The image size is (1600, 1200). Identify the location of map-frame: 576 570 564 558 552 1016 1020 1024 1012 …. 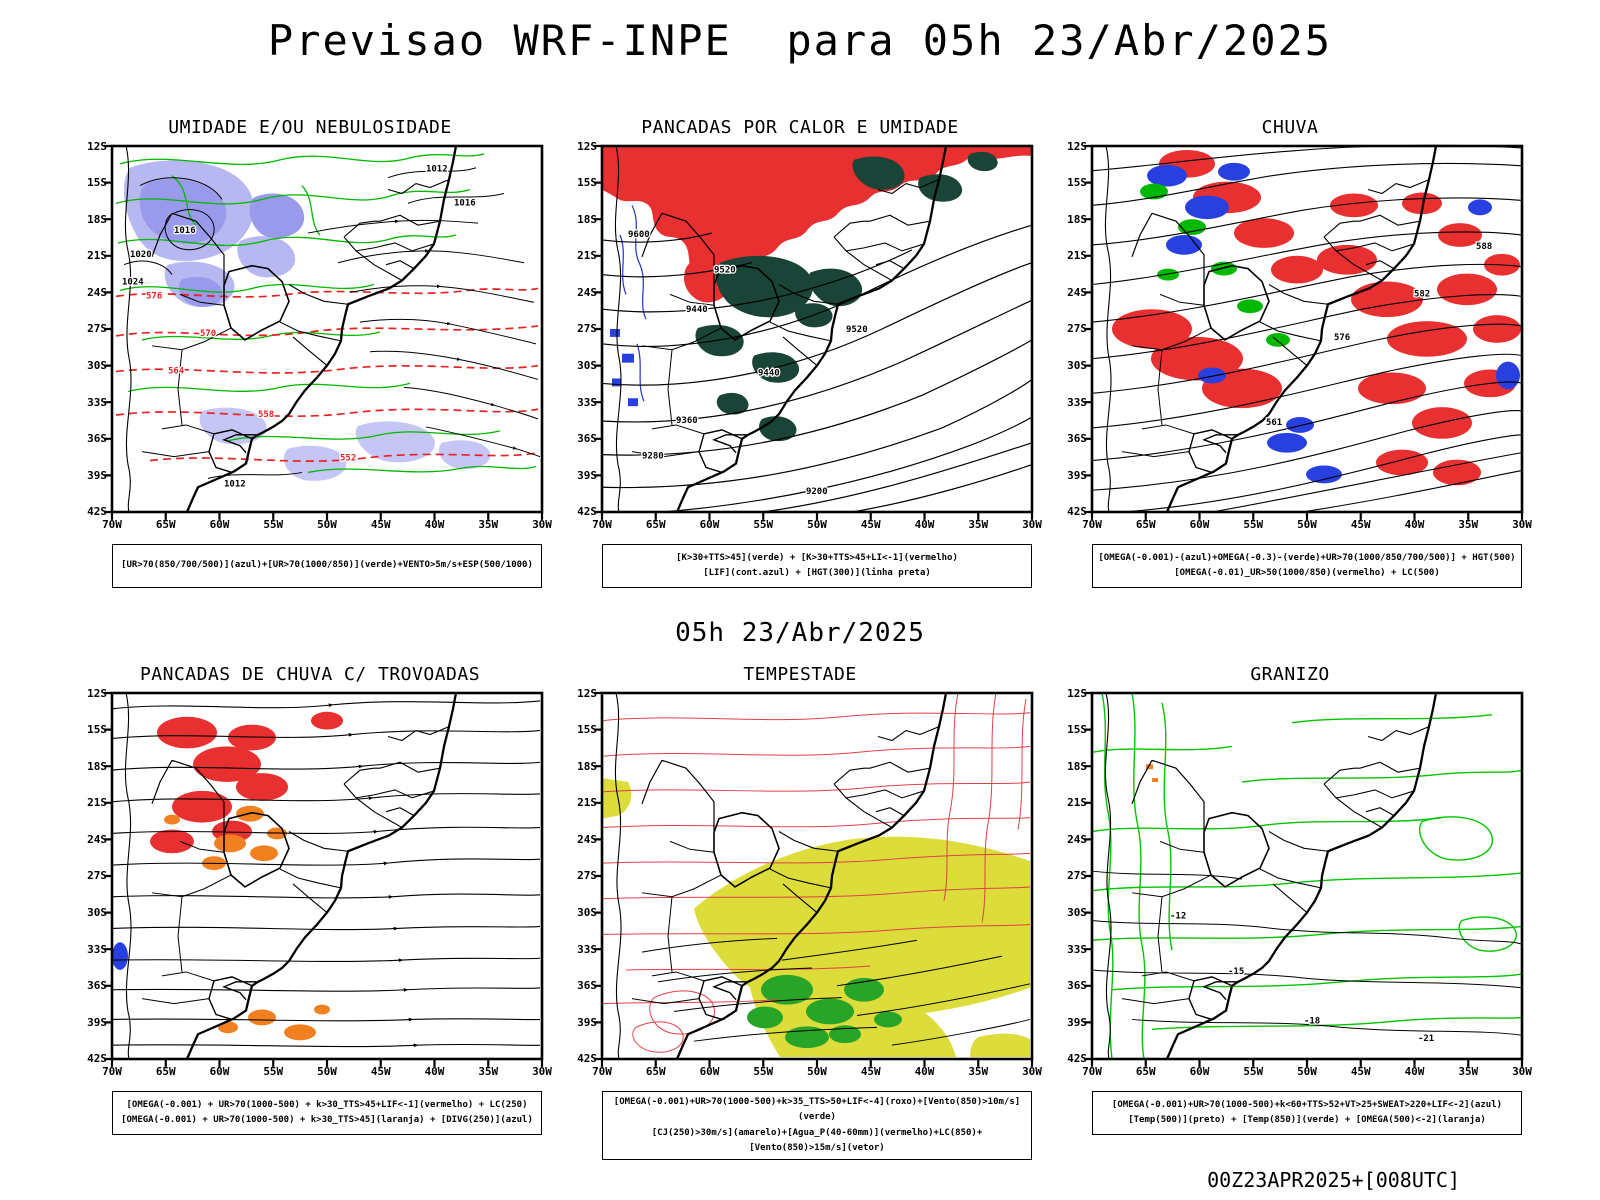
(323, 333).